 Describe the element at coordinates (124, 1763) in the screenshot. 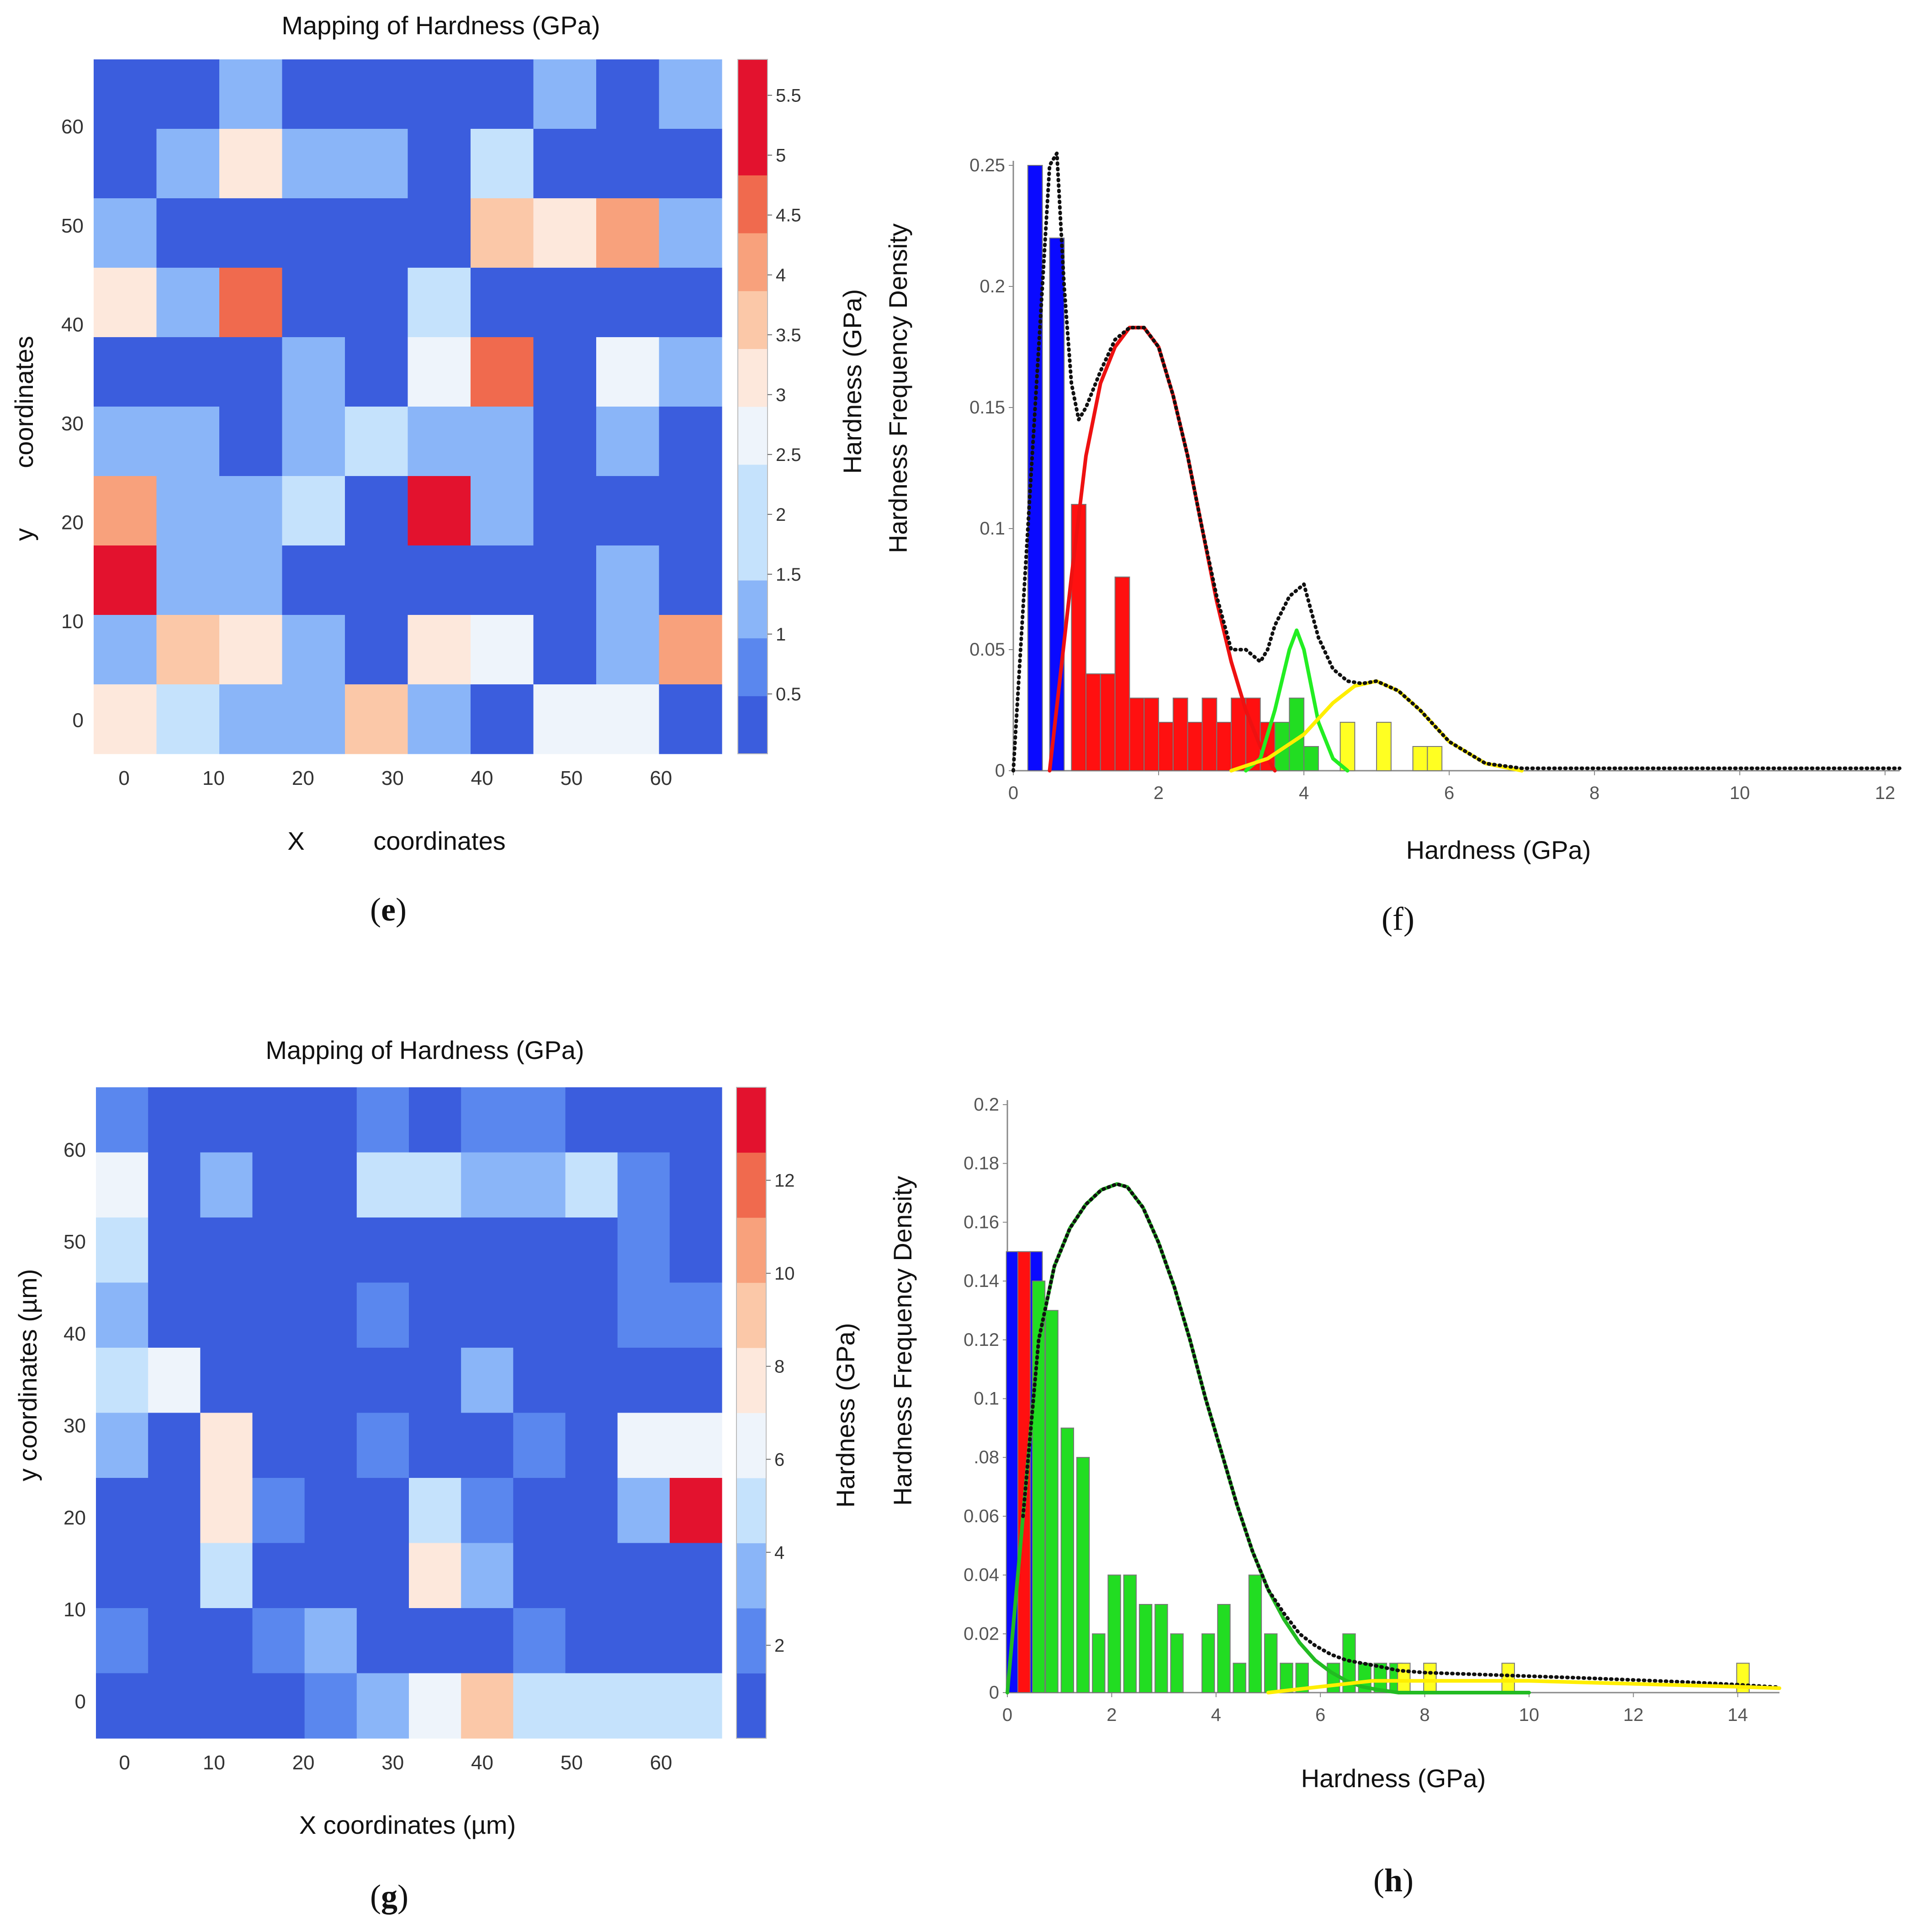

I see `x-tick-label: 0` at that location.